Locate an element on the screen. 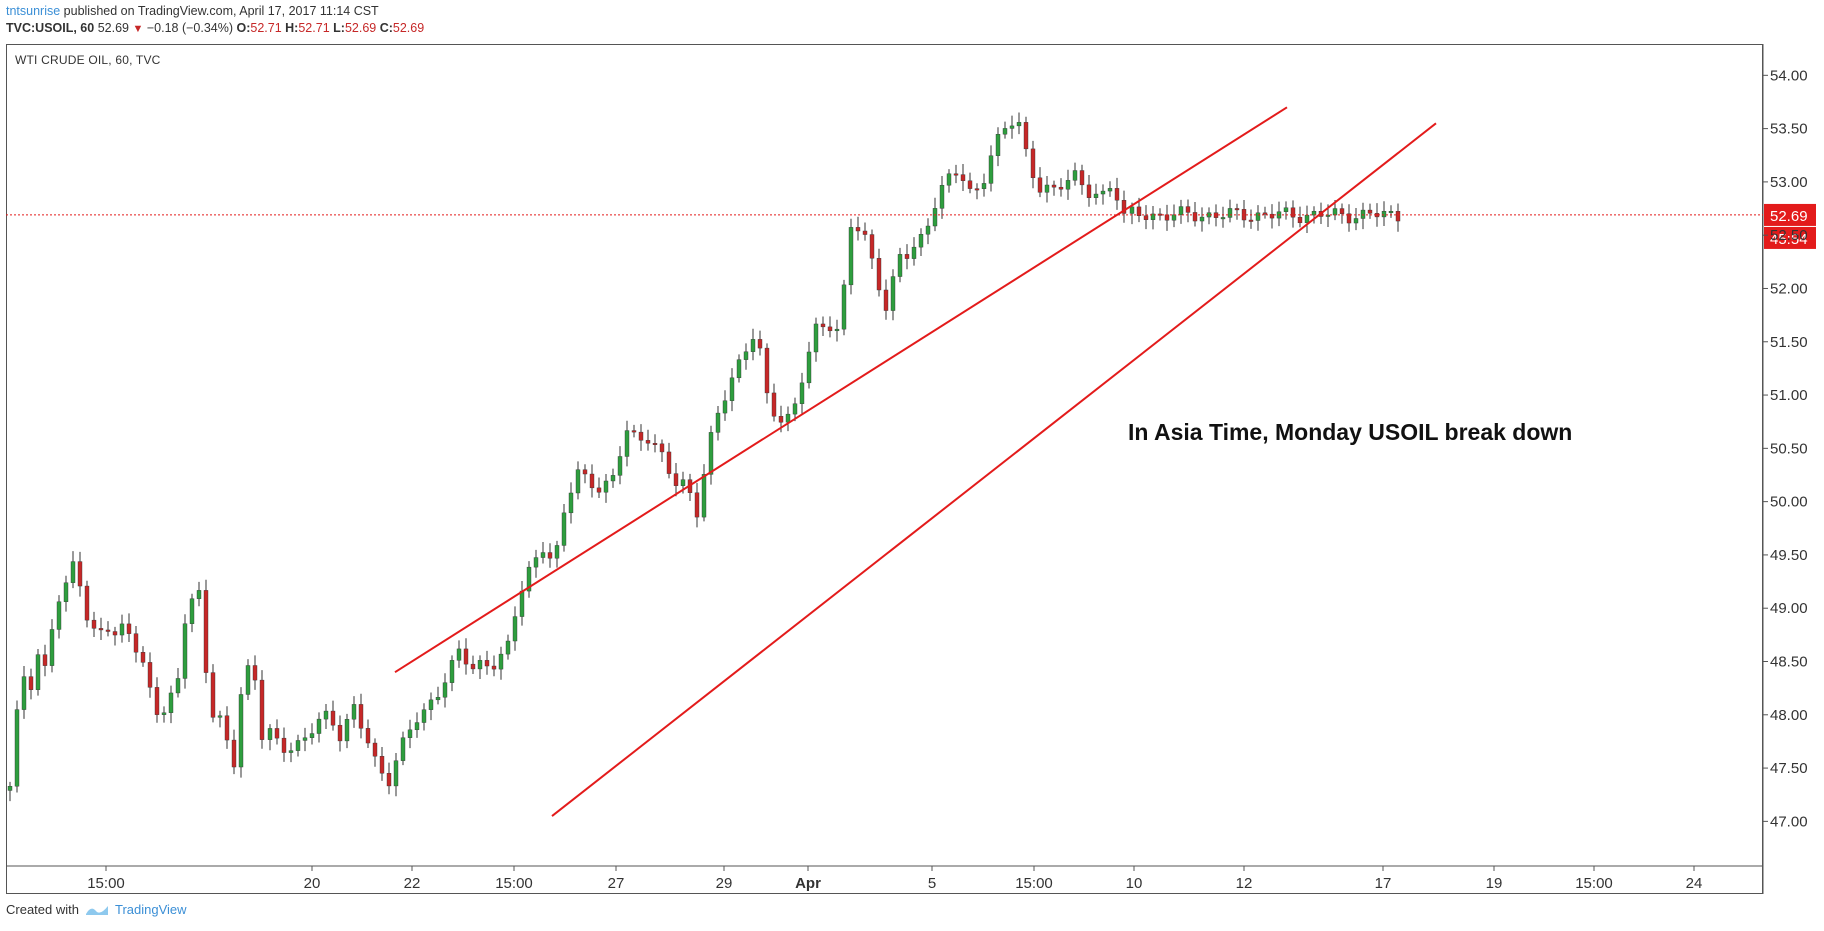 This screenshot has width=1824, height=931. high-value: 52.71 is located at coordinates (314, 28).